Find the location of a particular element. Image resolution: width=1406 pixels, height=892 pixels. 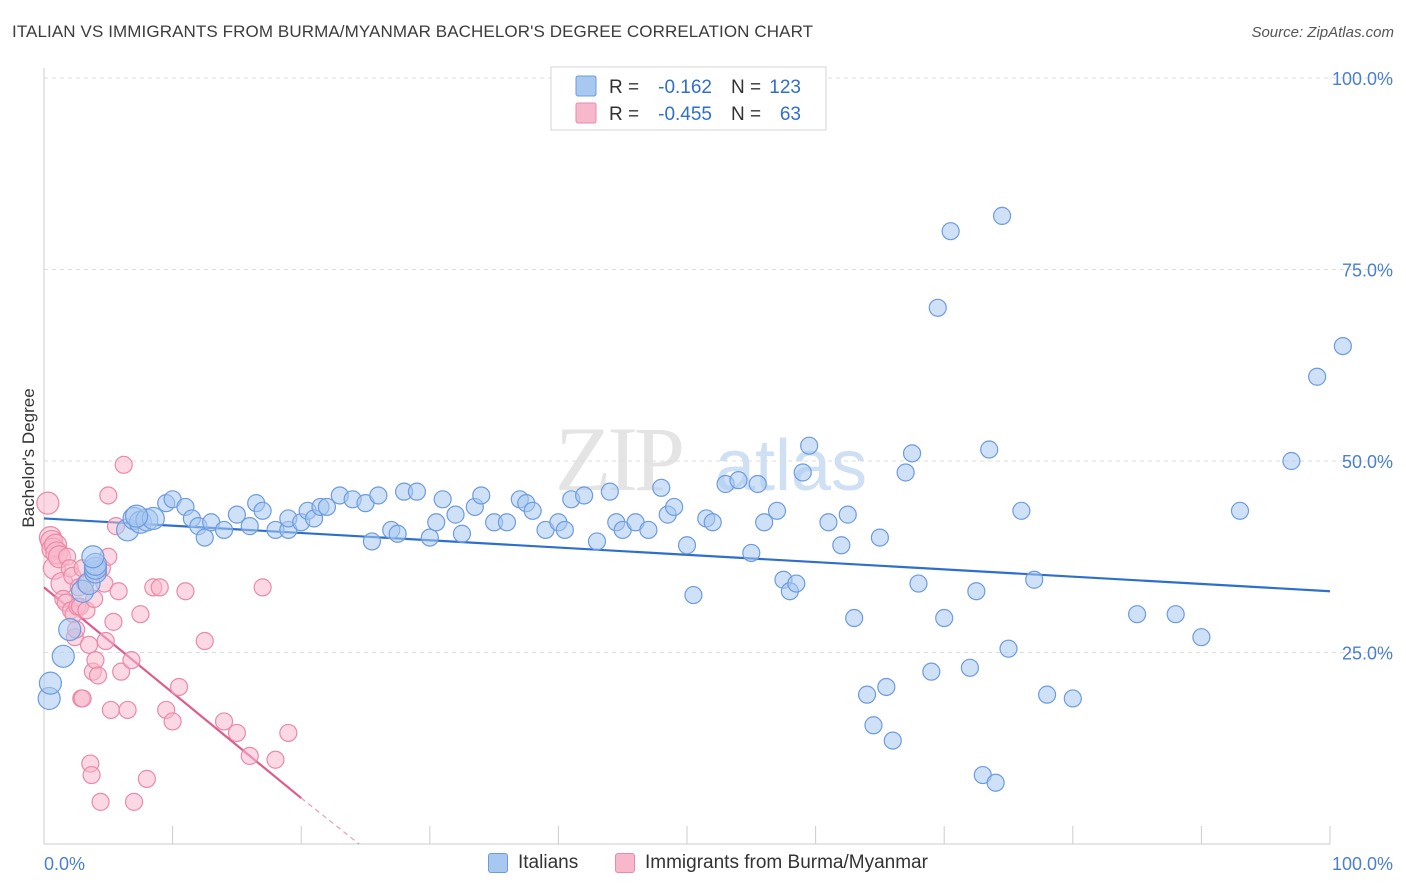

legend-bottom: Italians Immigrants from Burma/Myanmar is located at coordinates (703, 865).